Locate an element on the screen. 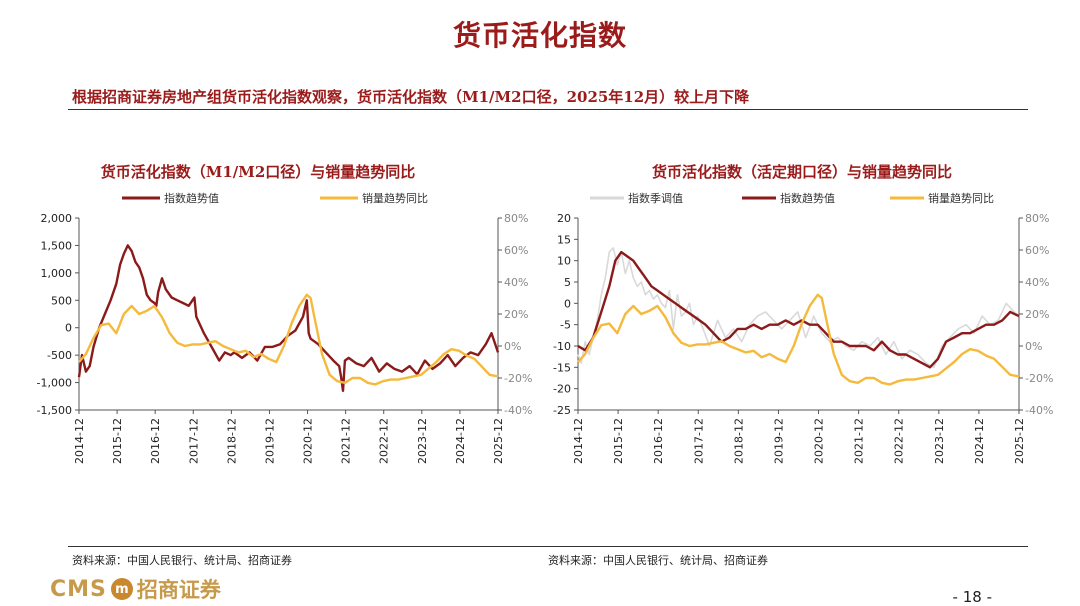 Image resolution: width=1080 pixels, height=606 pixels. y-tick-label-left: 10 is located at coordinates (564, 261).